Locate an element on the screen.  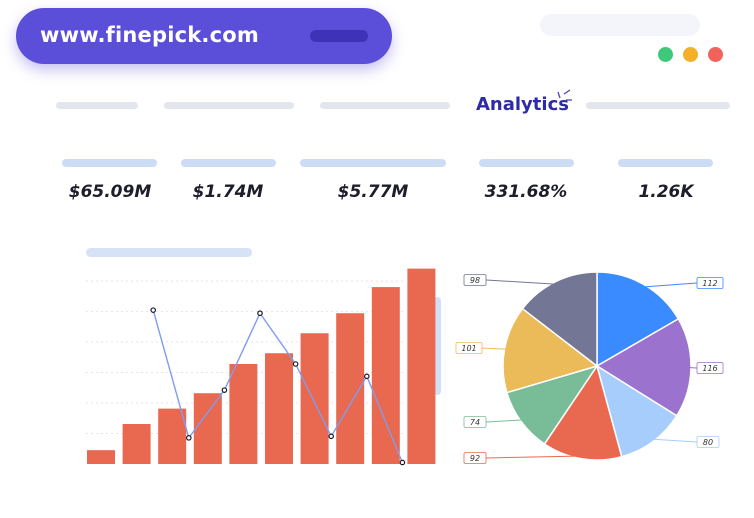
pie-slice-label: 80 is located at coordinates (708, 442).